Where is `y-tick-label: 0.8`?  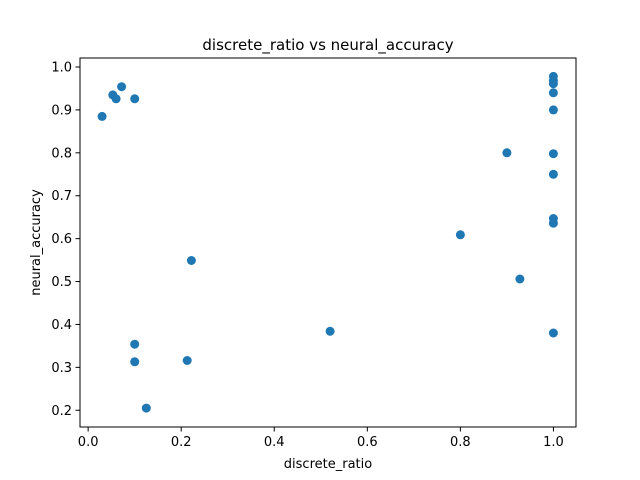
y-tick-label: 0.8 is located at coordinates (61, 153).